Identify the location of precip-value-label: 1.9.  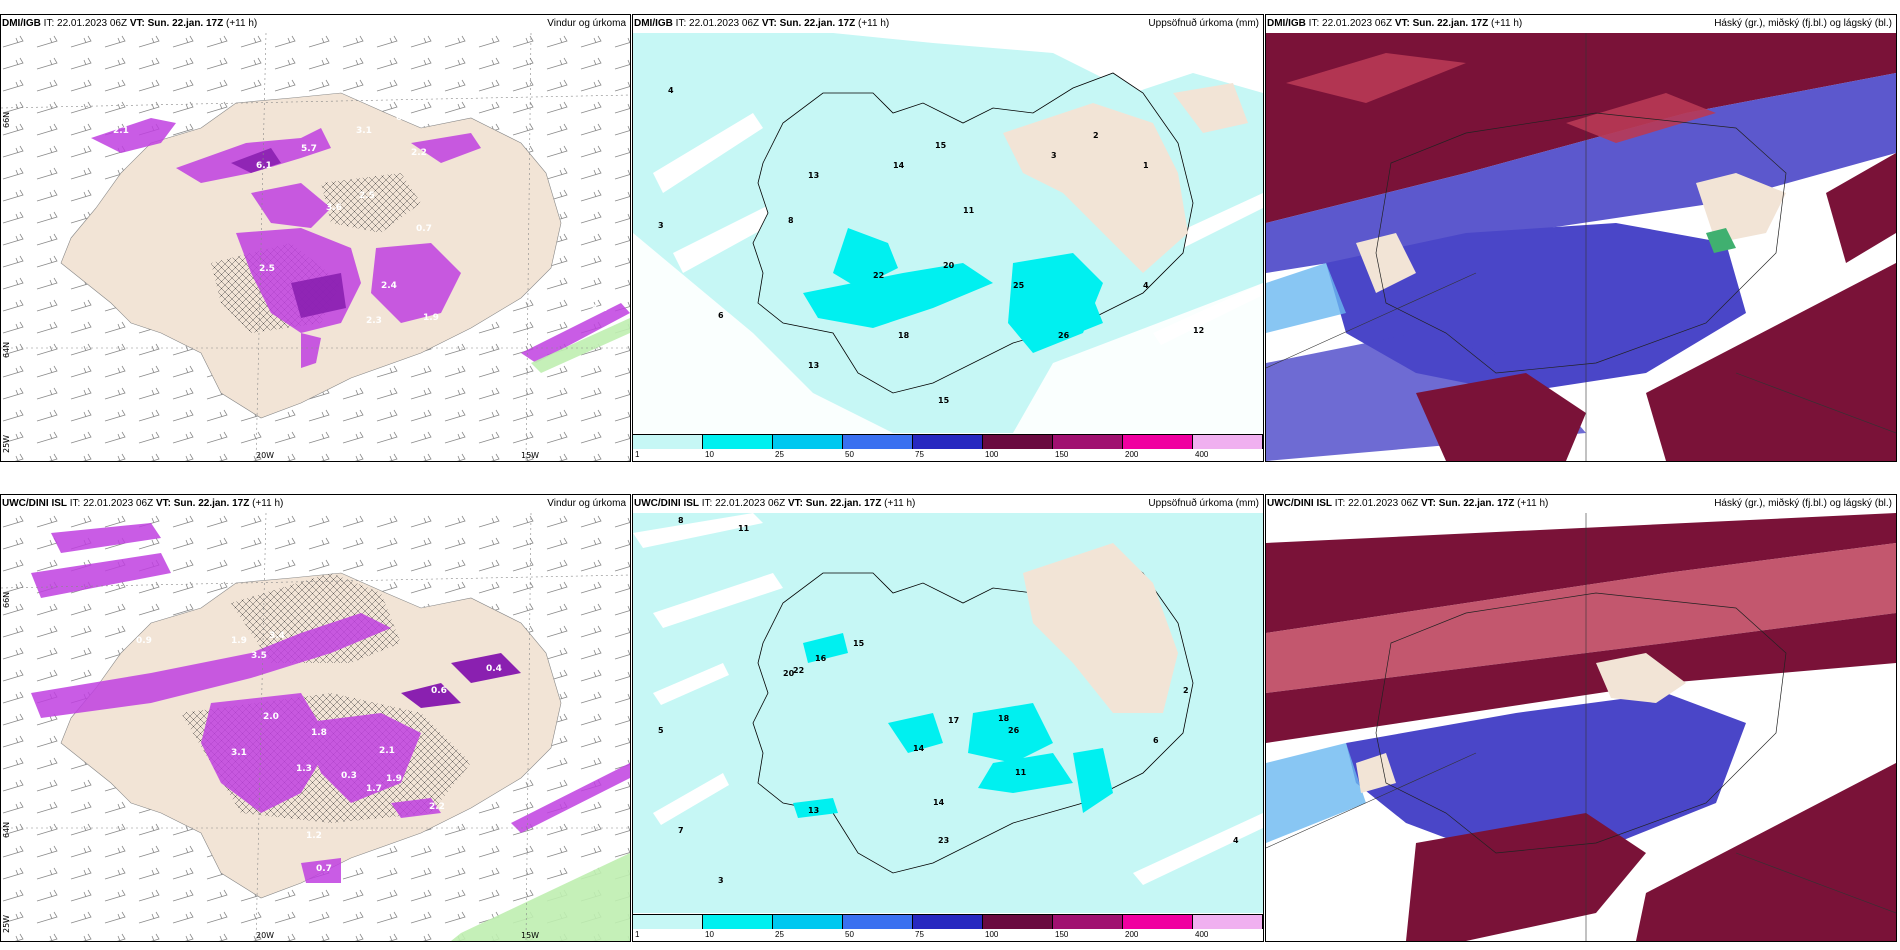
(394, 779).